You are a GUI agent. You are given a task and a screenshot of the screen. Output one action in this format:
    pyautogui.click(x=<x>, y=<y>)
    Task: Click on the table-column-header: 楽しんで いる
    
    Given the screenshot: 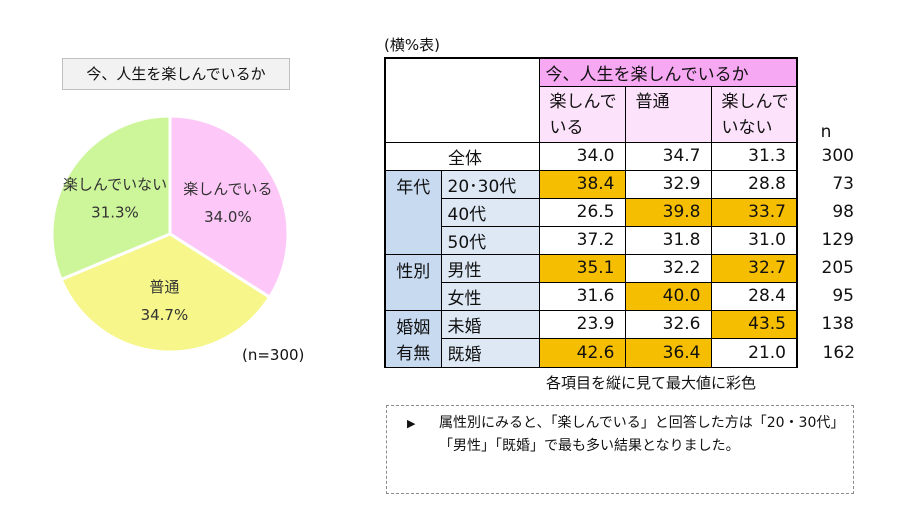 What is the action you would take?
    pyautogui.click(x=581, y=114)
    